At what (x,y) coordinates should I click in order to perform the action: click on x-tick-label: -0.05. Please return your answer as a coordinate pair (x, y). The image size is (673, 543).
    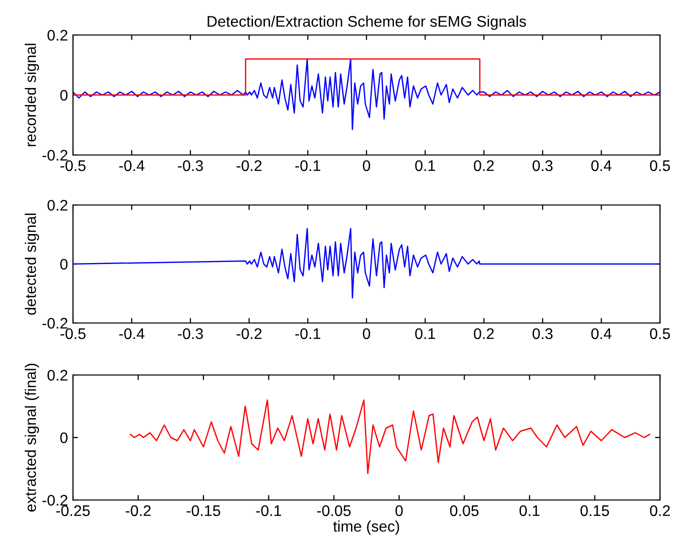
    Looking at the image, I should click on (334, 510).